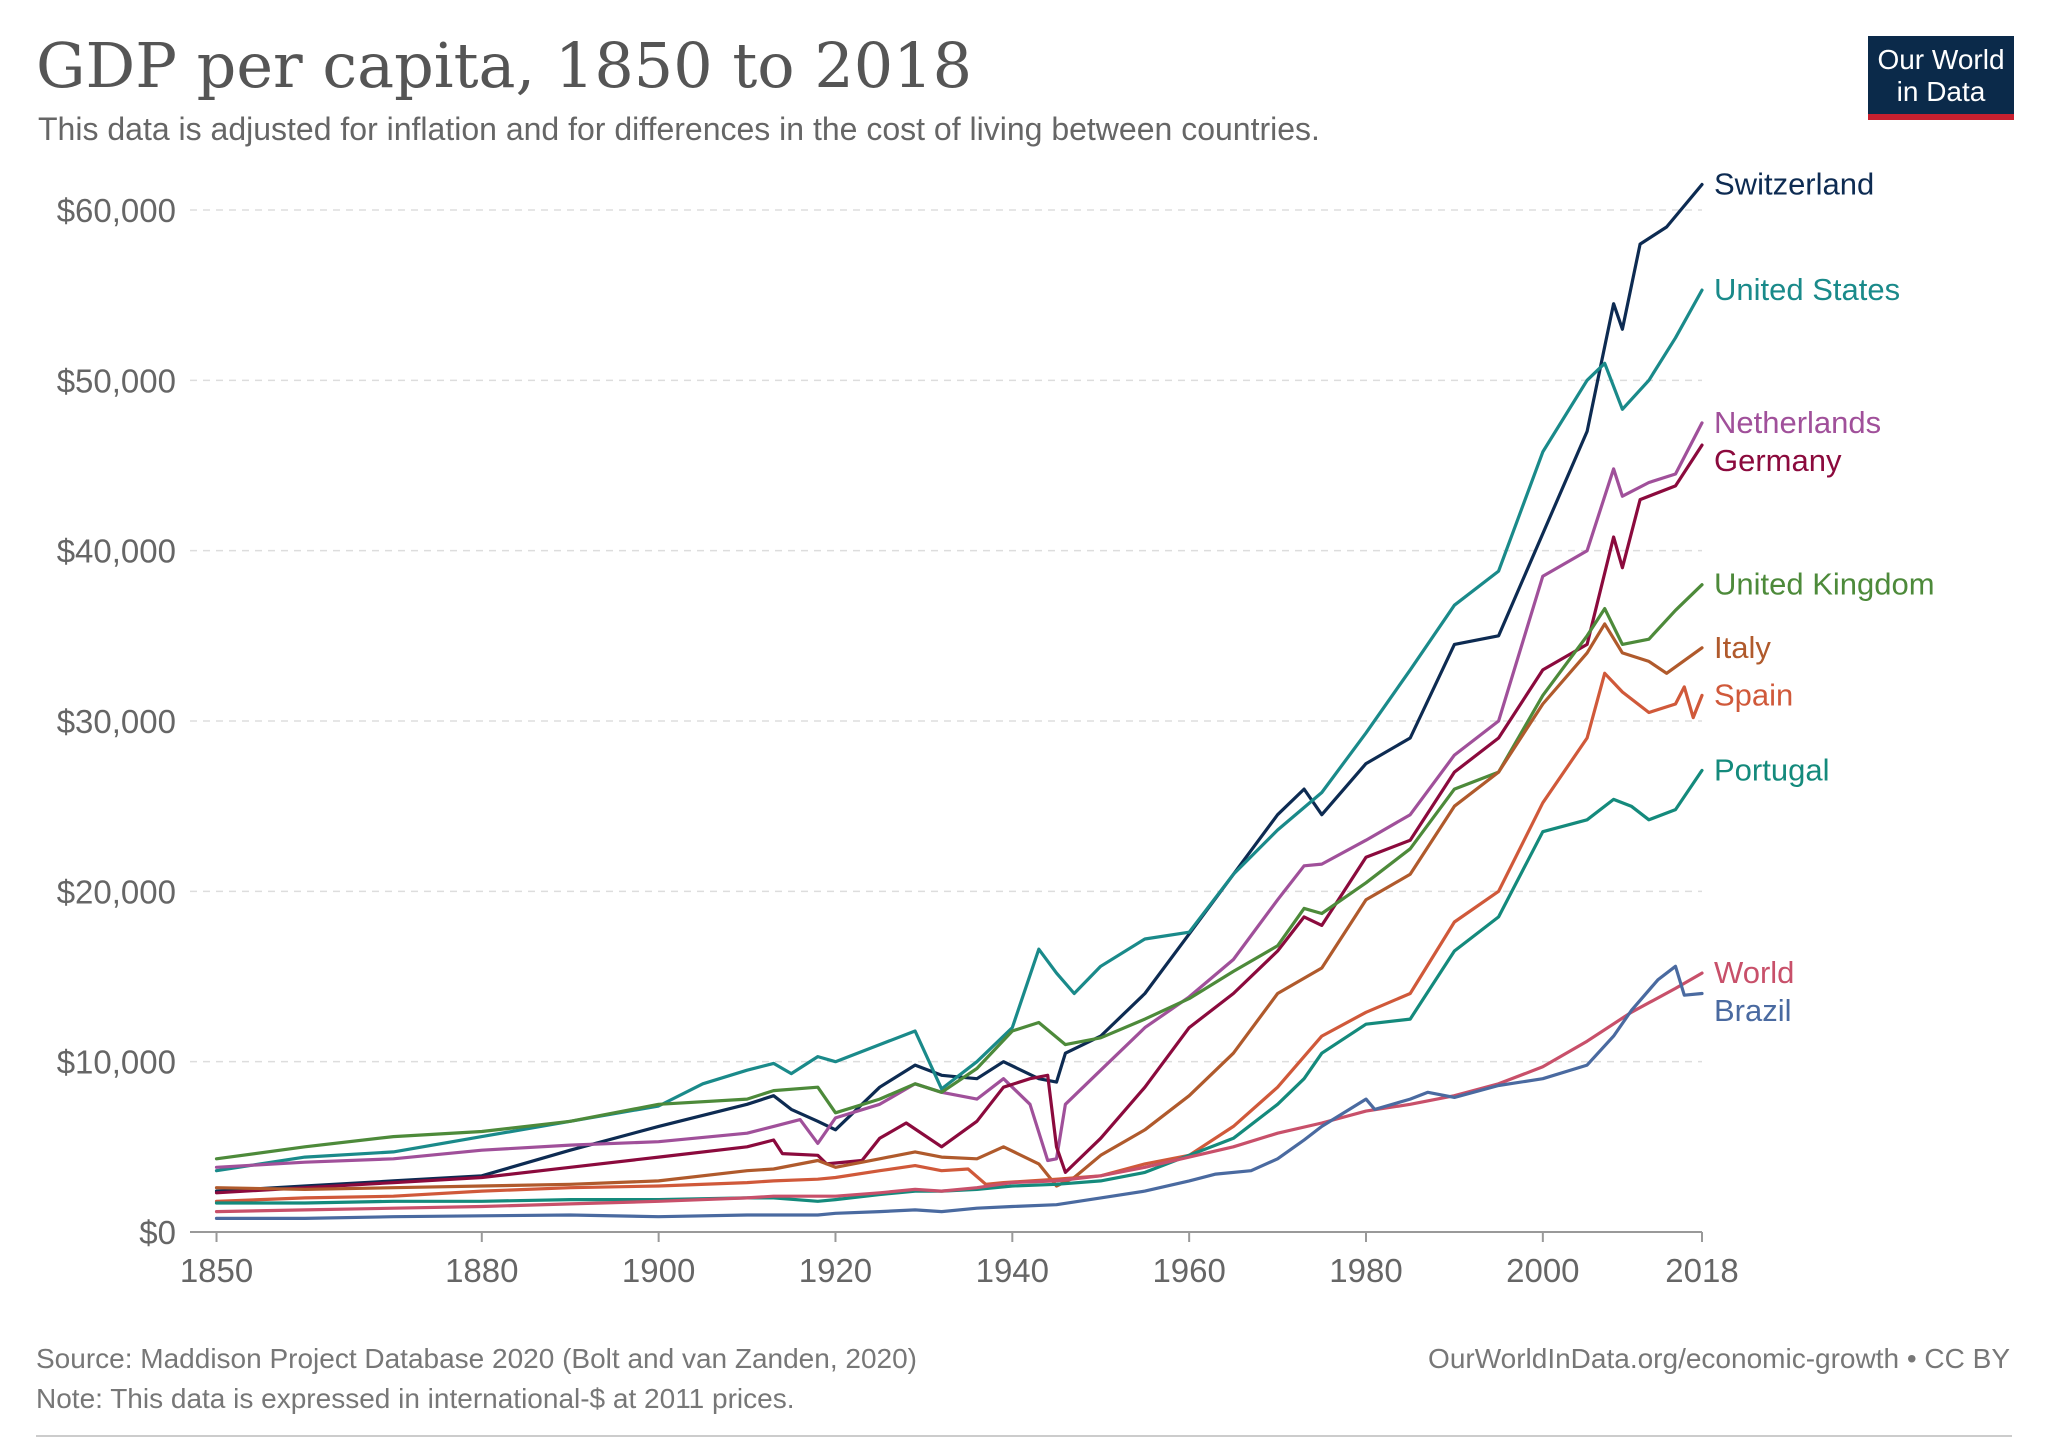 This screenshot has width=2048, height=1446. Describe the element at coordinates (1188, 1270) in the screenshot. I see `x-tick-label: 1960` at that location.